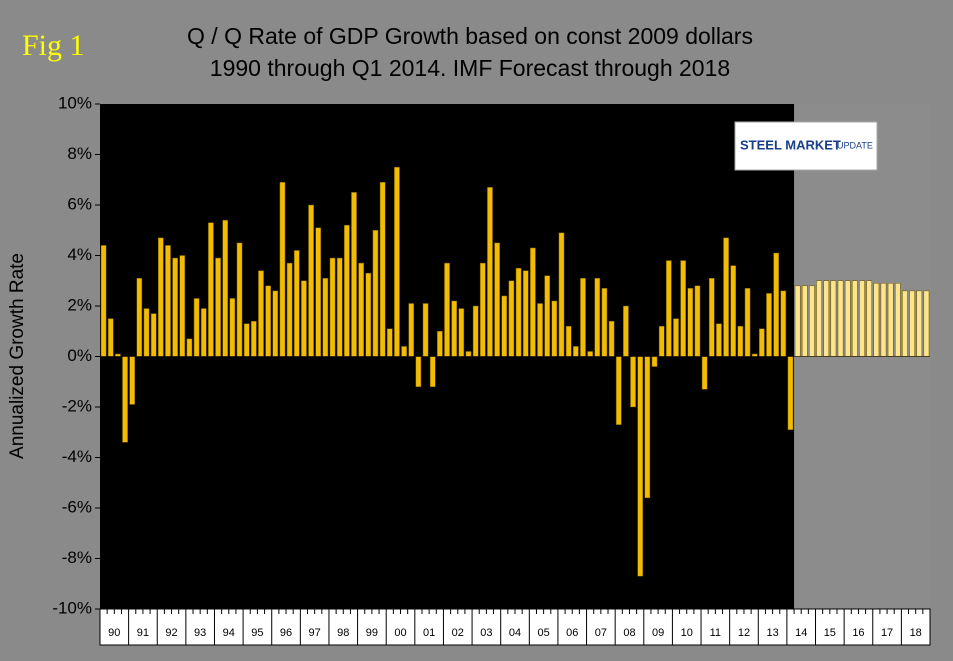 This screenshot has height=661, width=953. What do you see at coordinates (77, 405) in the screenshot?
I see `y-tick-label: -2%` at bounding box center [77, 405].